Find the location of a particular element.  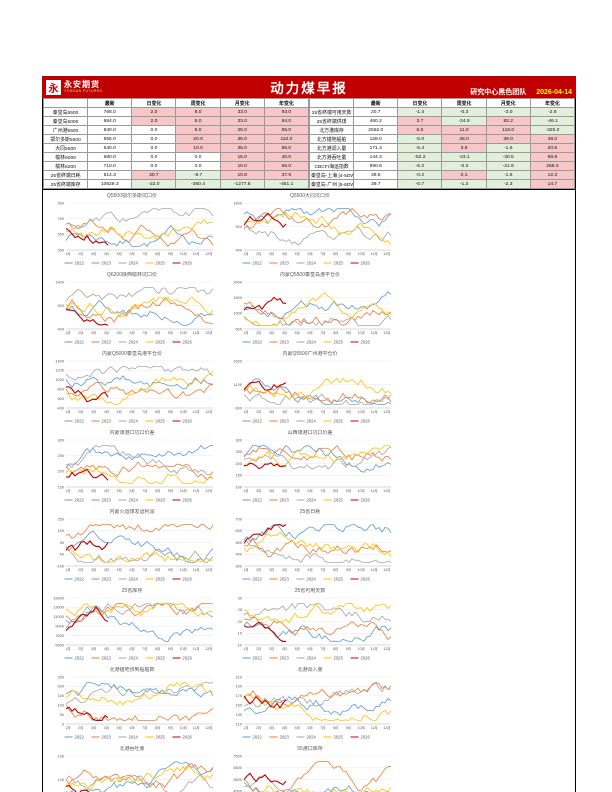

chart-title: 25省日耗 is located at coordinates (310, 512).